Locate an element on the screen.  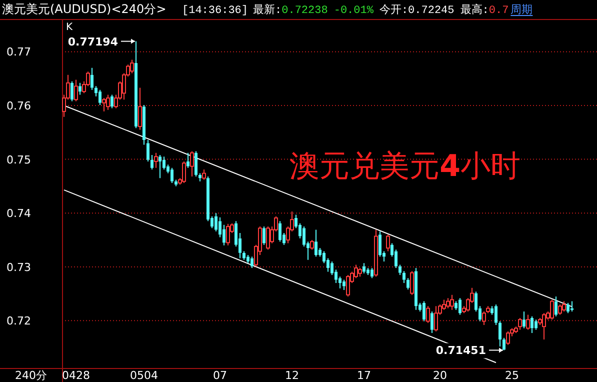
annotation: K is located at coordinates (69, 27).